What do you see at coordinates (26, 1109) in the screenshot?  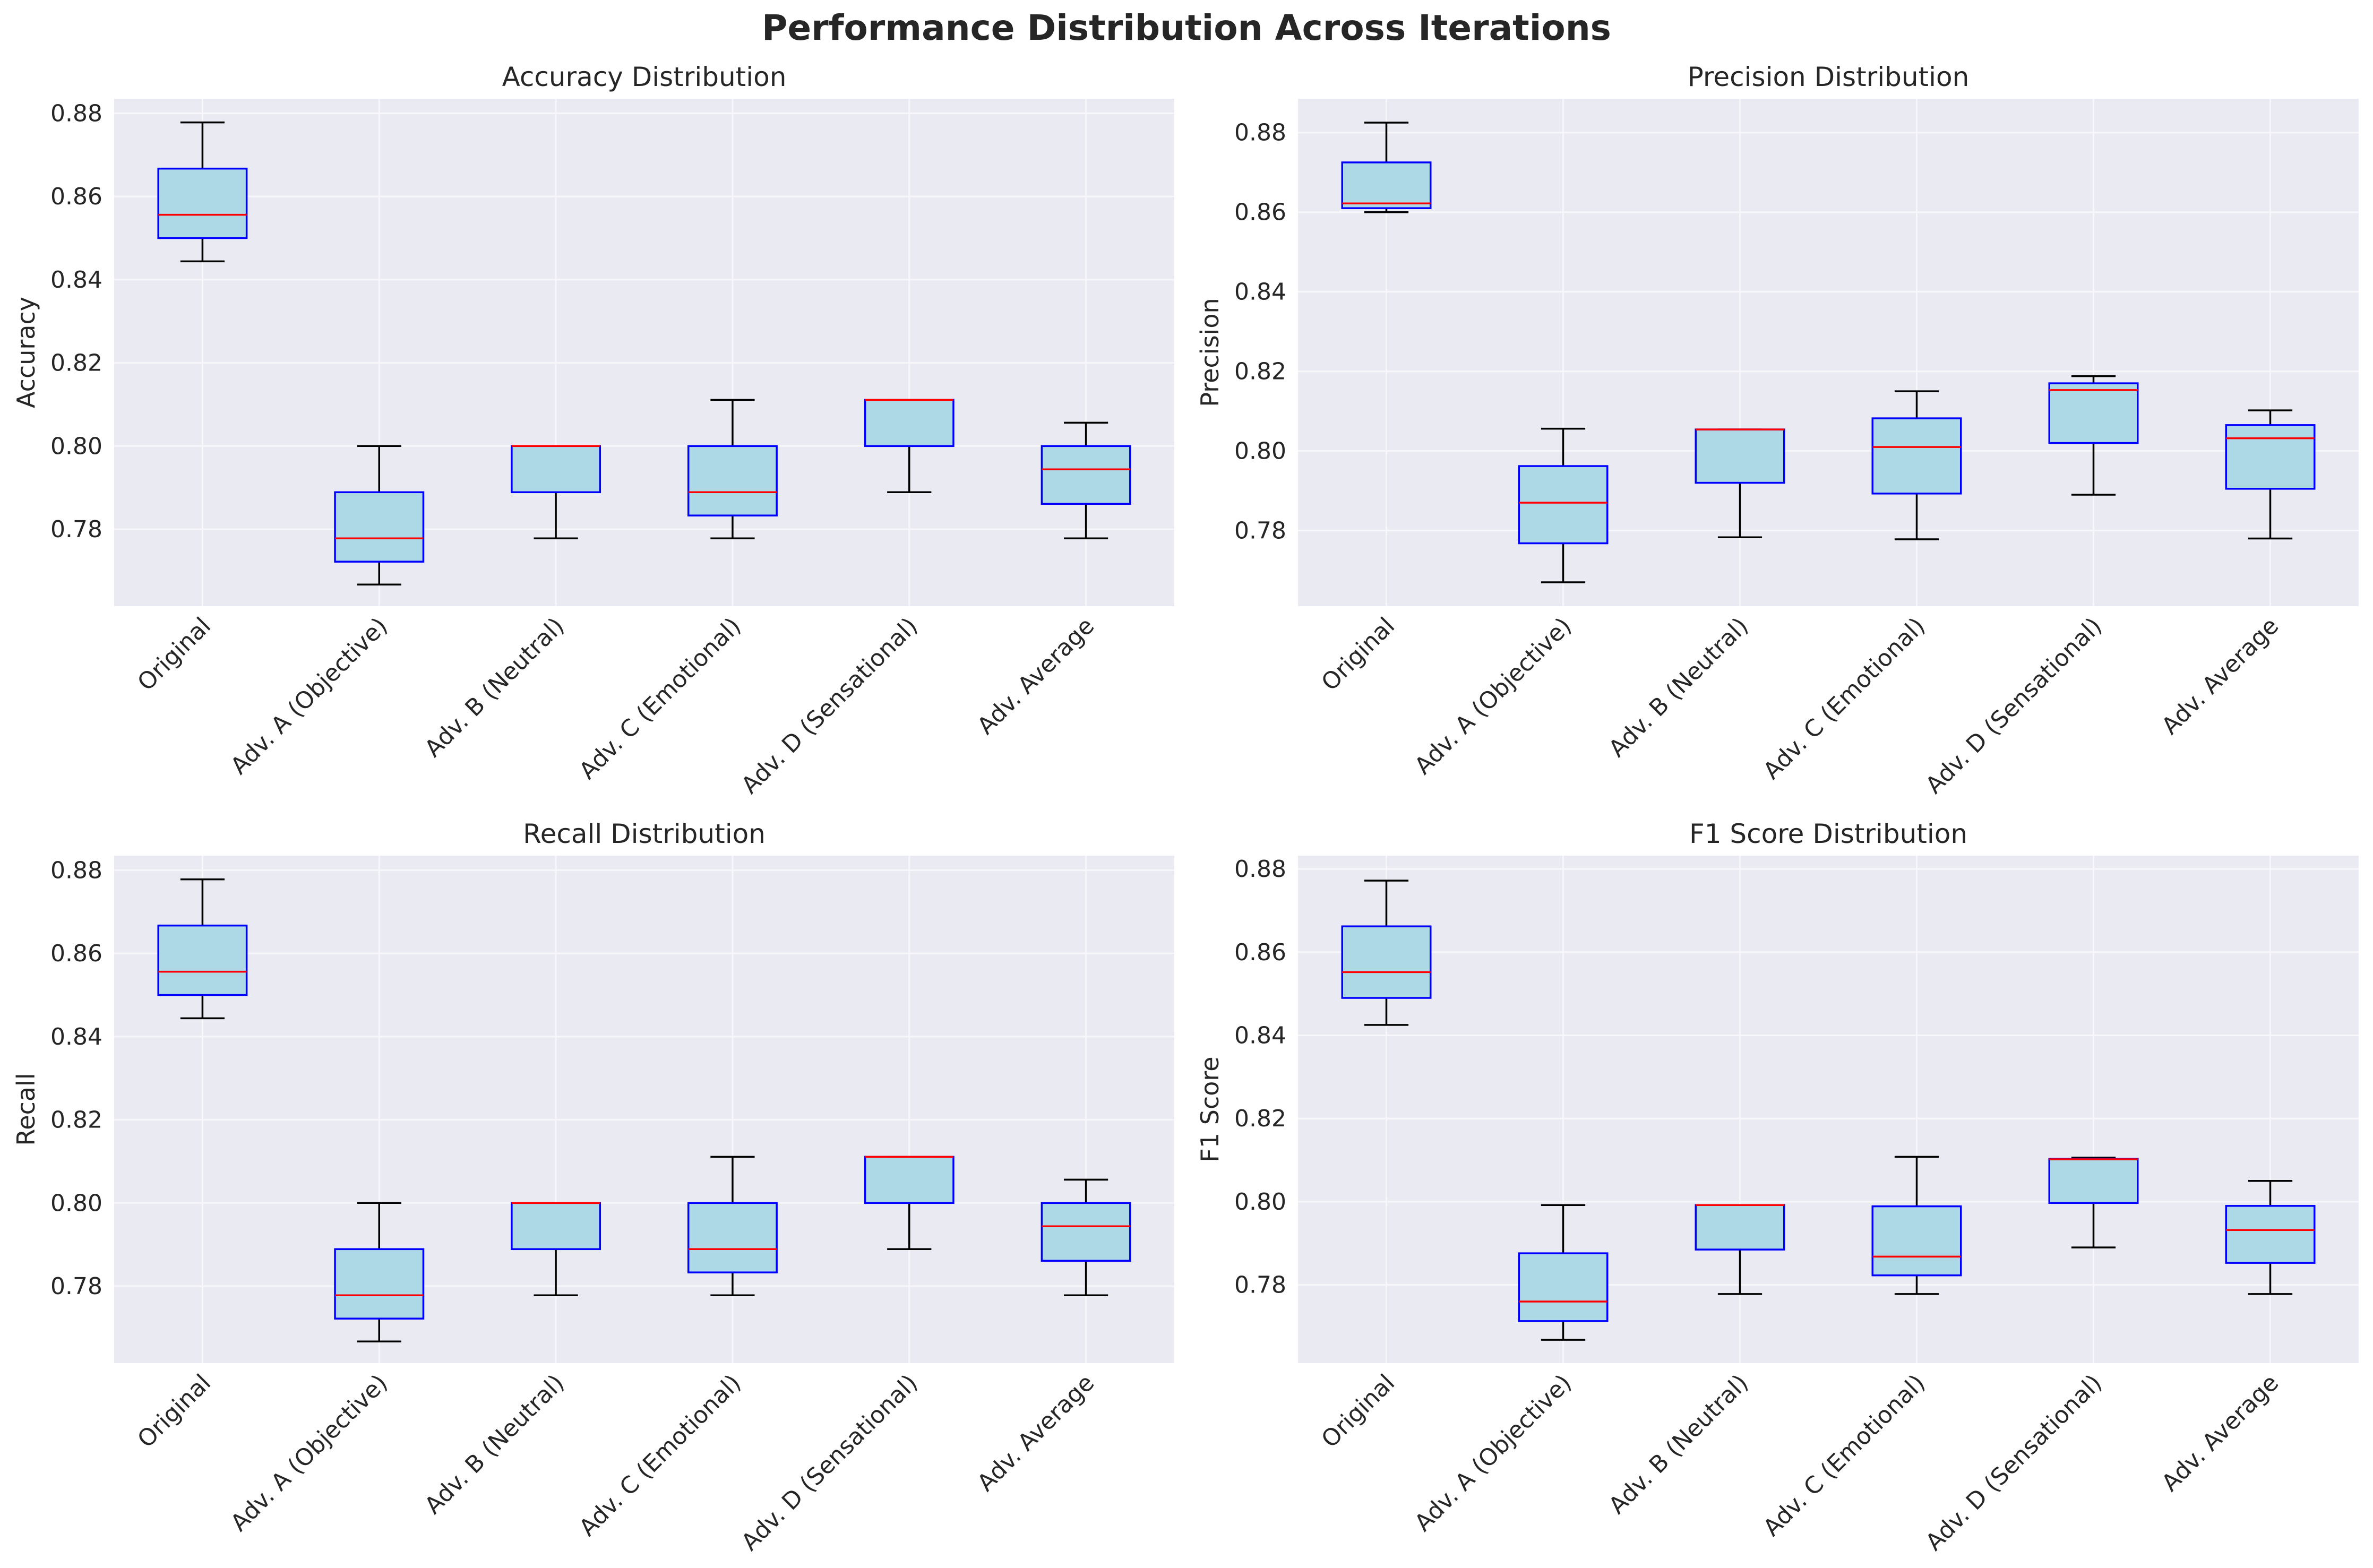 I see `y-axis-label: Recall` at bounding box center [26, 1109].